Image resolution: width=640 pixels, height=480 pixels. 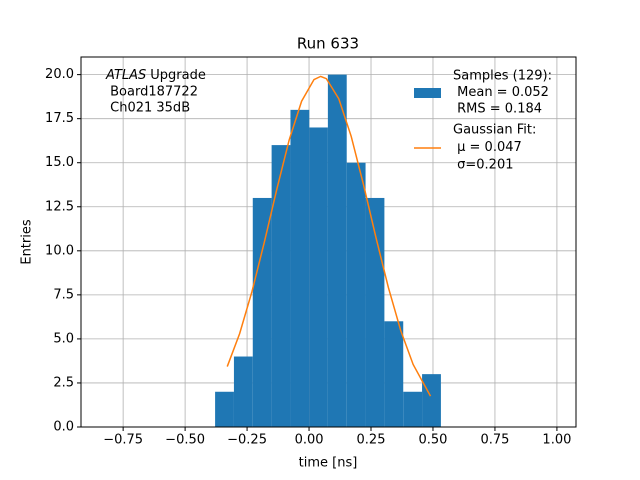 What do you see at coordinates (487, 147) in the screenshot?
I see `legend-label: μ = 0.047` at bounding box center [487, 147].